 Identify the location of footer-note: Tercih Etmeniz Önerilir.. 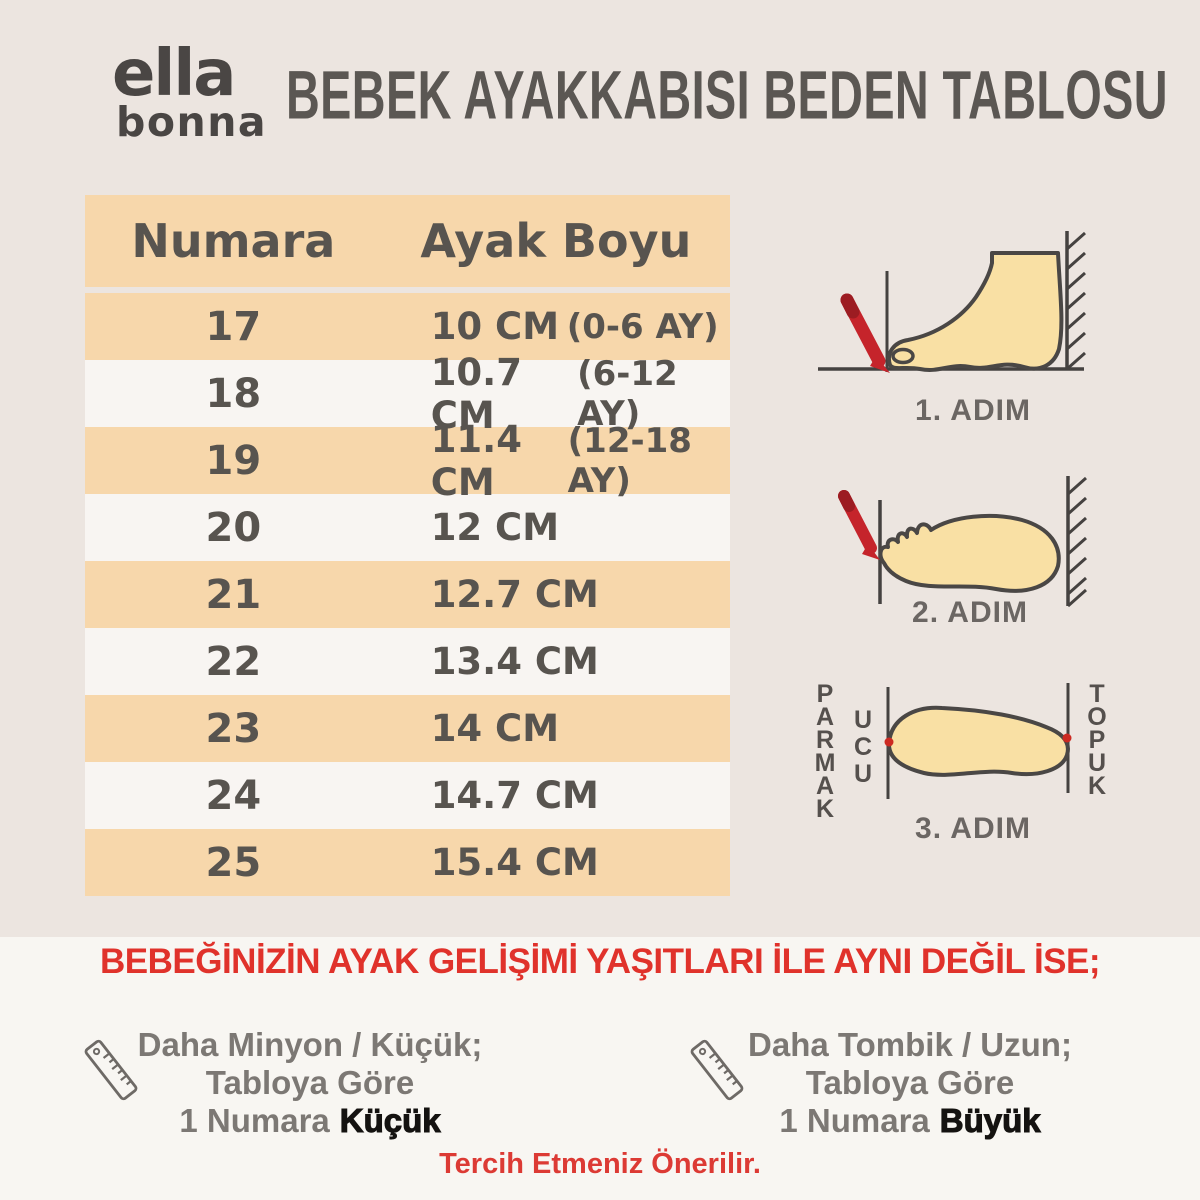
(600, 1164).